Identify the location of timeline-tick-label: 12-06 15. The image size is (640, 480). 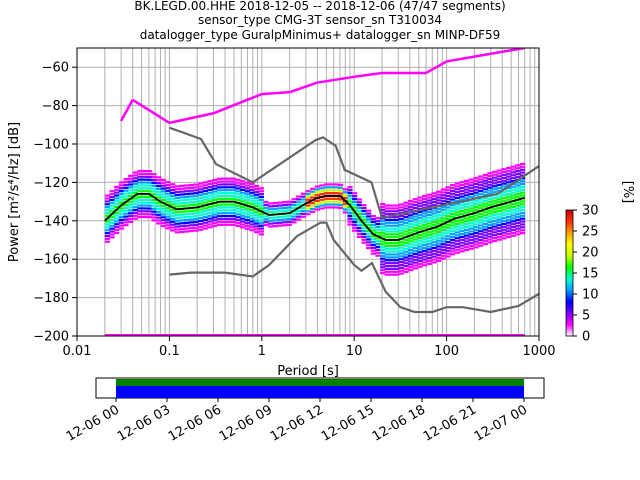
(348, 423).